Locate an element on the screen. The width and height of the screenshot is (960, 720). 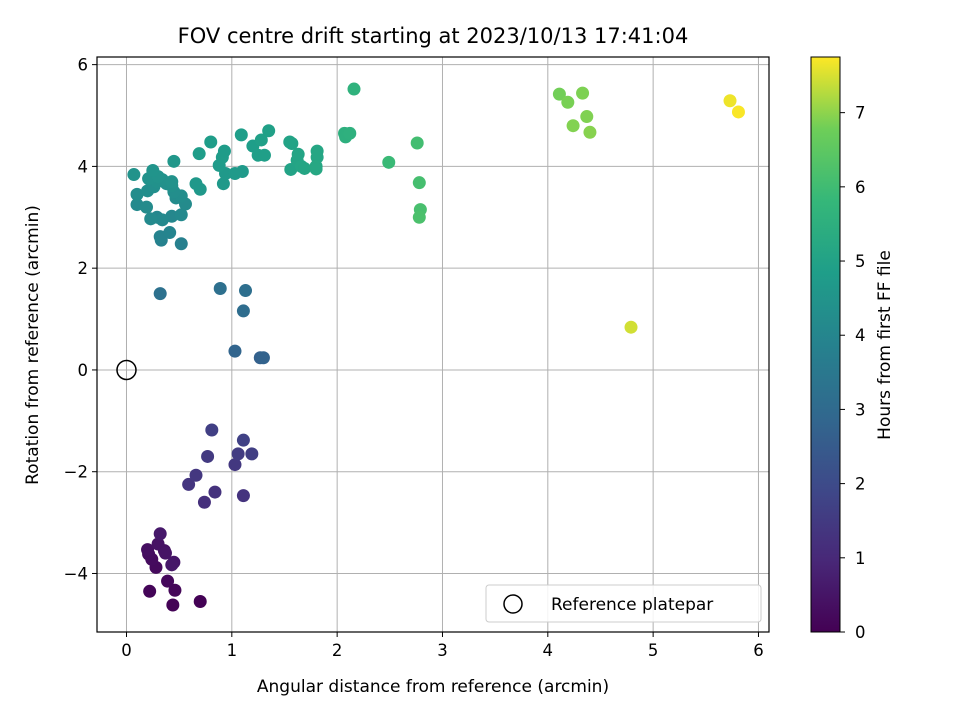
y-axis-label: Rotation from reference (arcmin) is located at coordinates (33, 345).